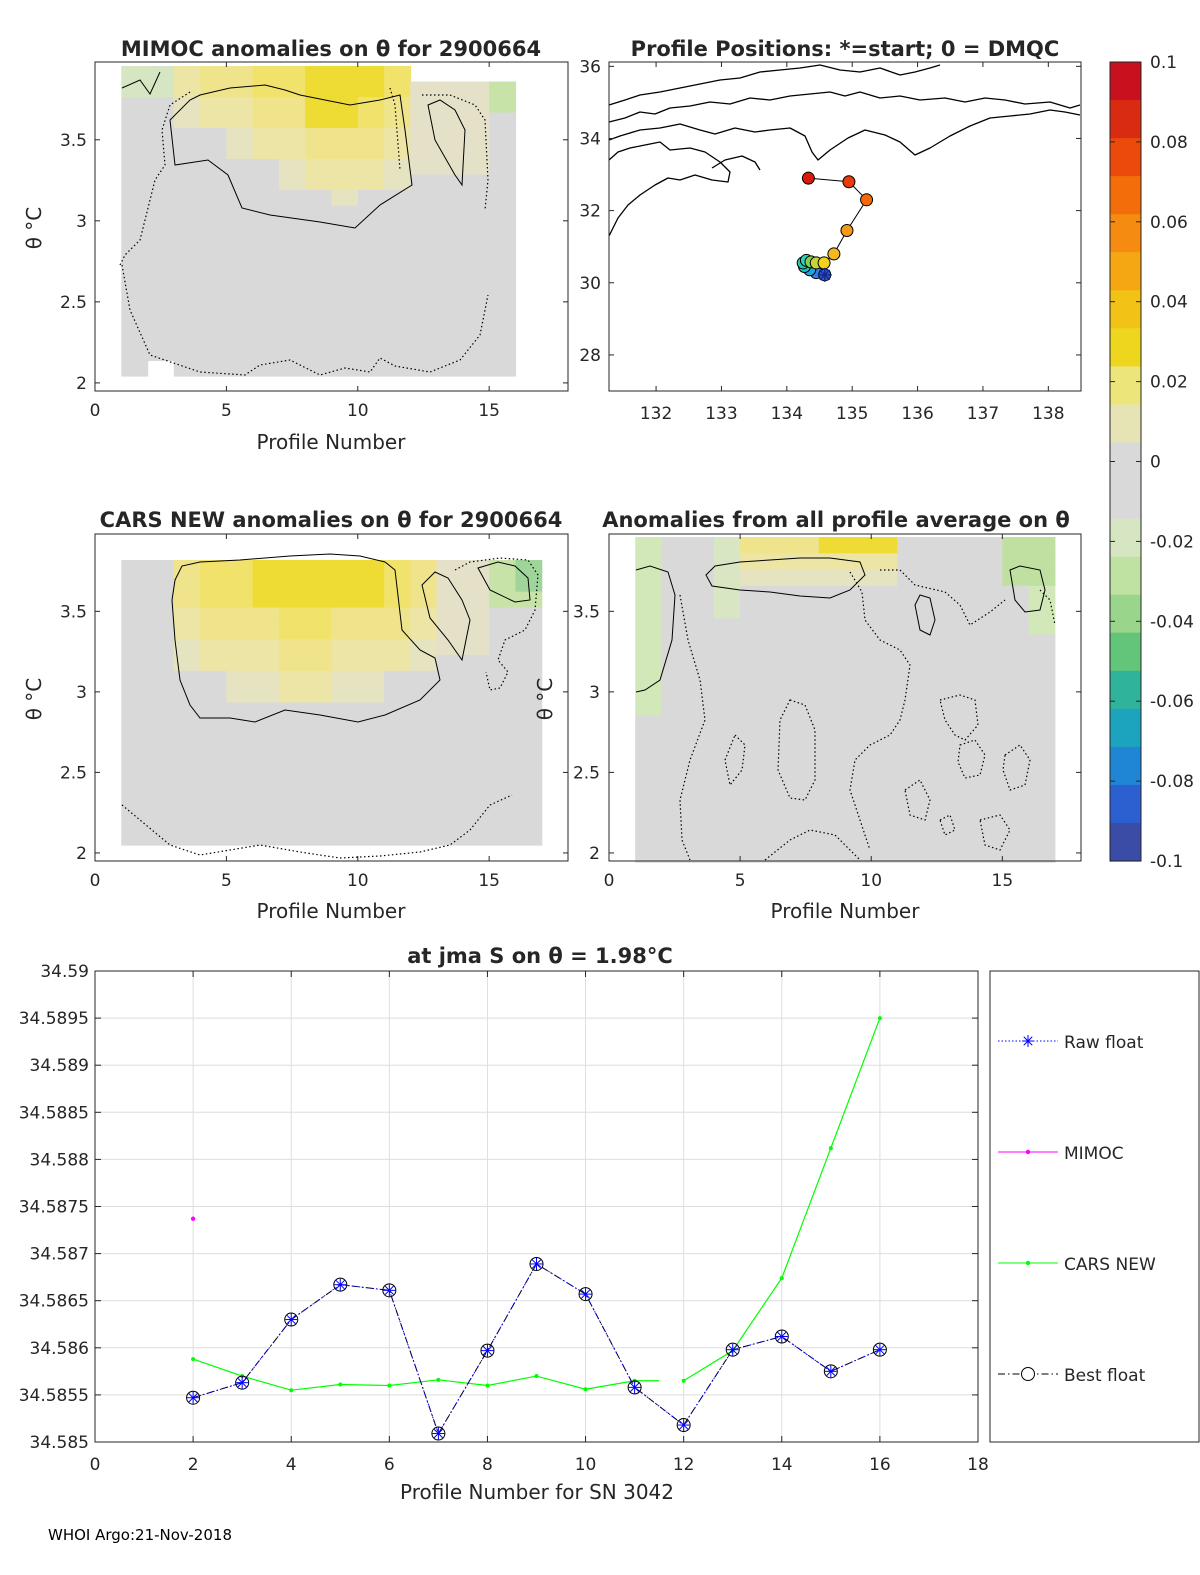  Describe the element at coordinates (609, 881) in the screenshot. I see `x-tick-label: 0` at that location.